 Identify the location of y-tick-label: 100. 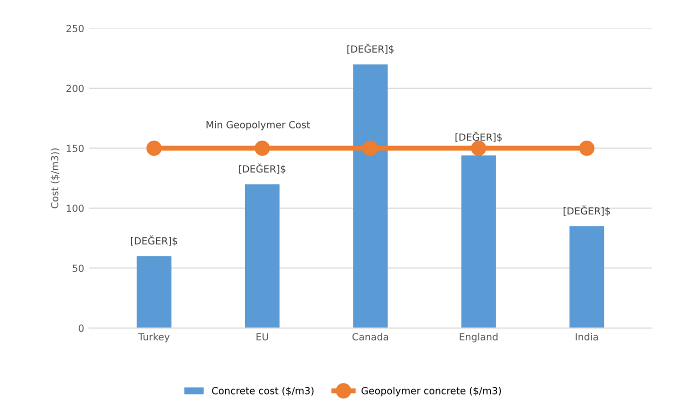
(75, 208).